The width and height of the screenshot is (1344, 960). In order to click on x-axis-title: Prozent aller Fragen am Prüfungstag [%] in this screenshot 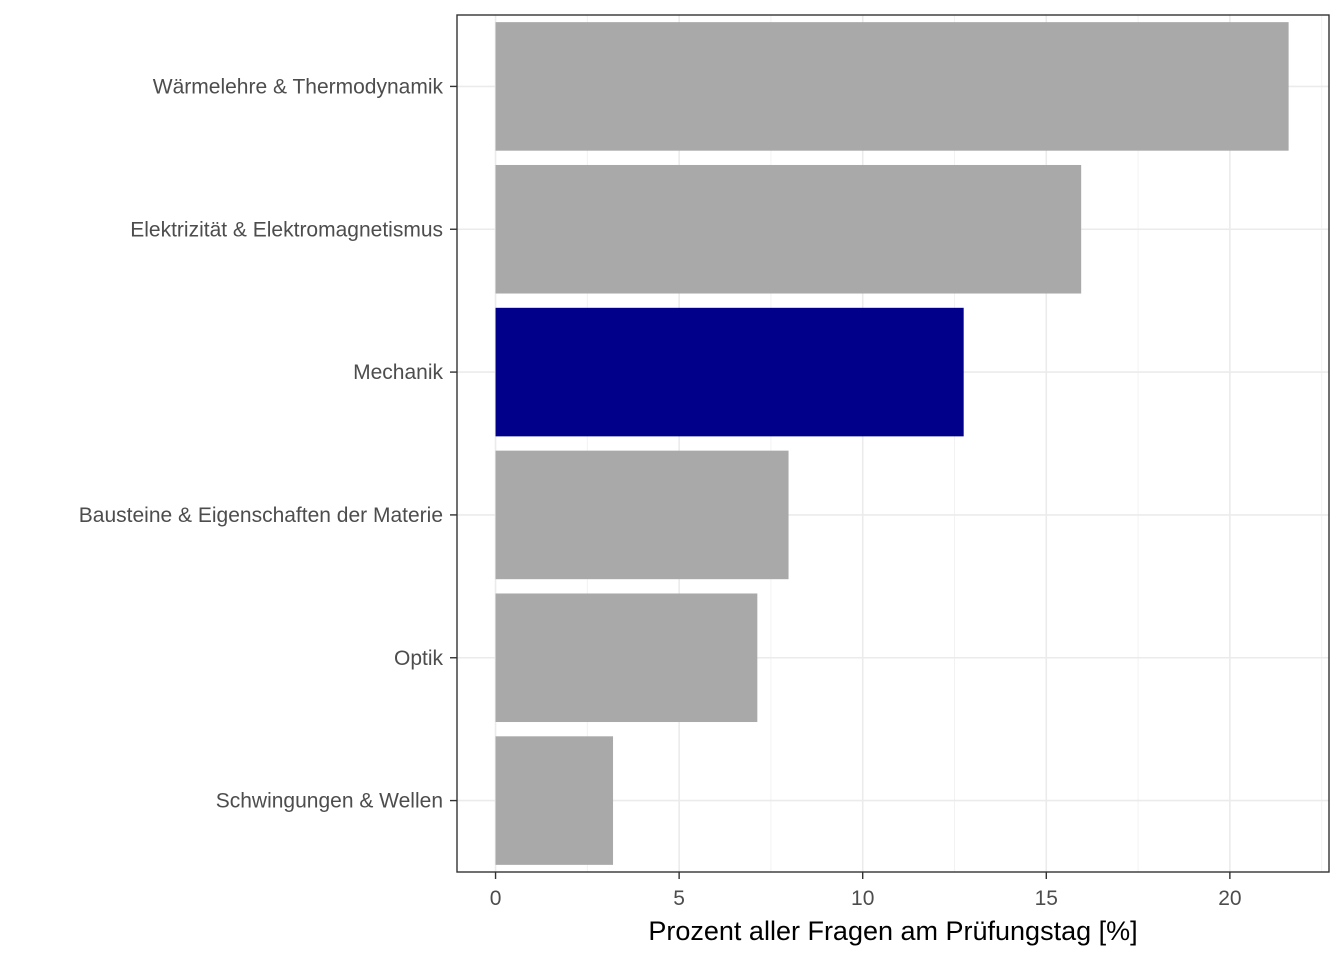, I will do `click(892, 931)`.